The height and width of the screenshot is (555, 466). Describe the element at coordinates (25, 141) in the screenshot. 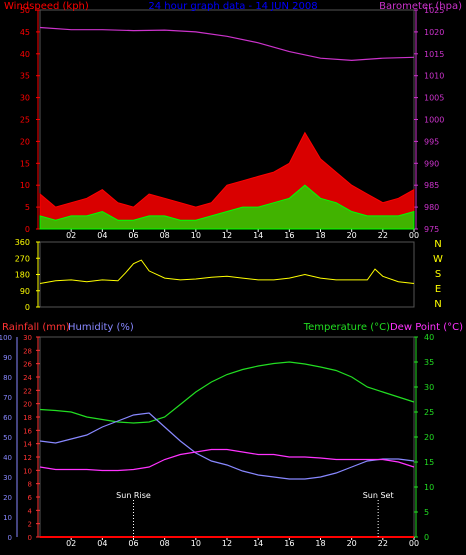

I see `wind-tick-label: 20` at that location.